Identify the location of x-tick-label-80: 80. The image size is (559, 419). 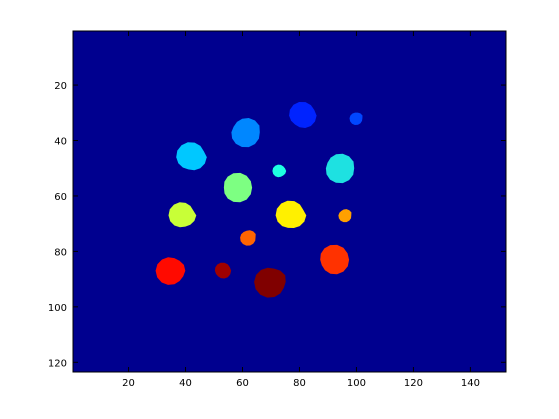
(299, 383).